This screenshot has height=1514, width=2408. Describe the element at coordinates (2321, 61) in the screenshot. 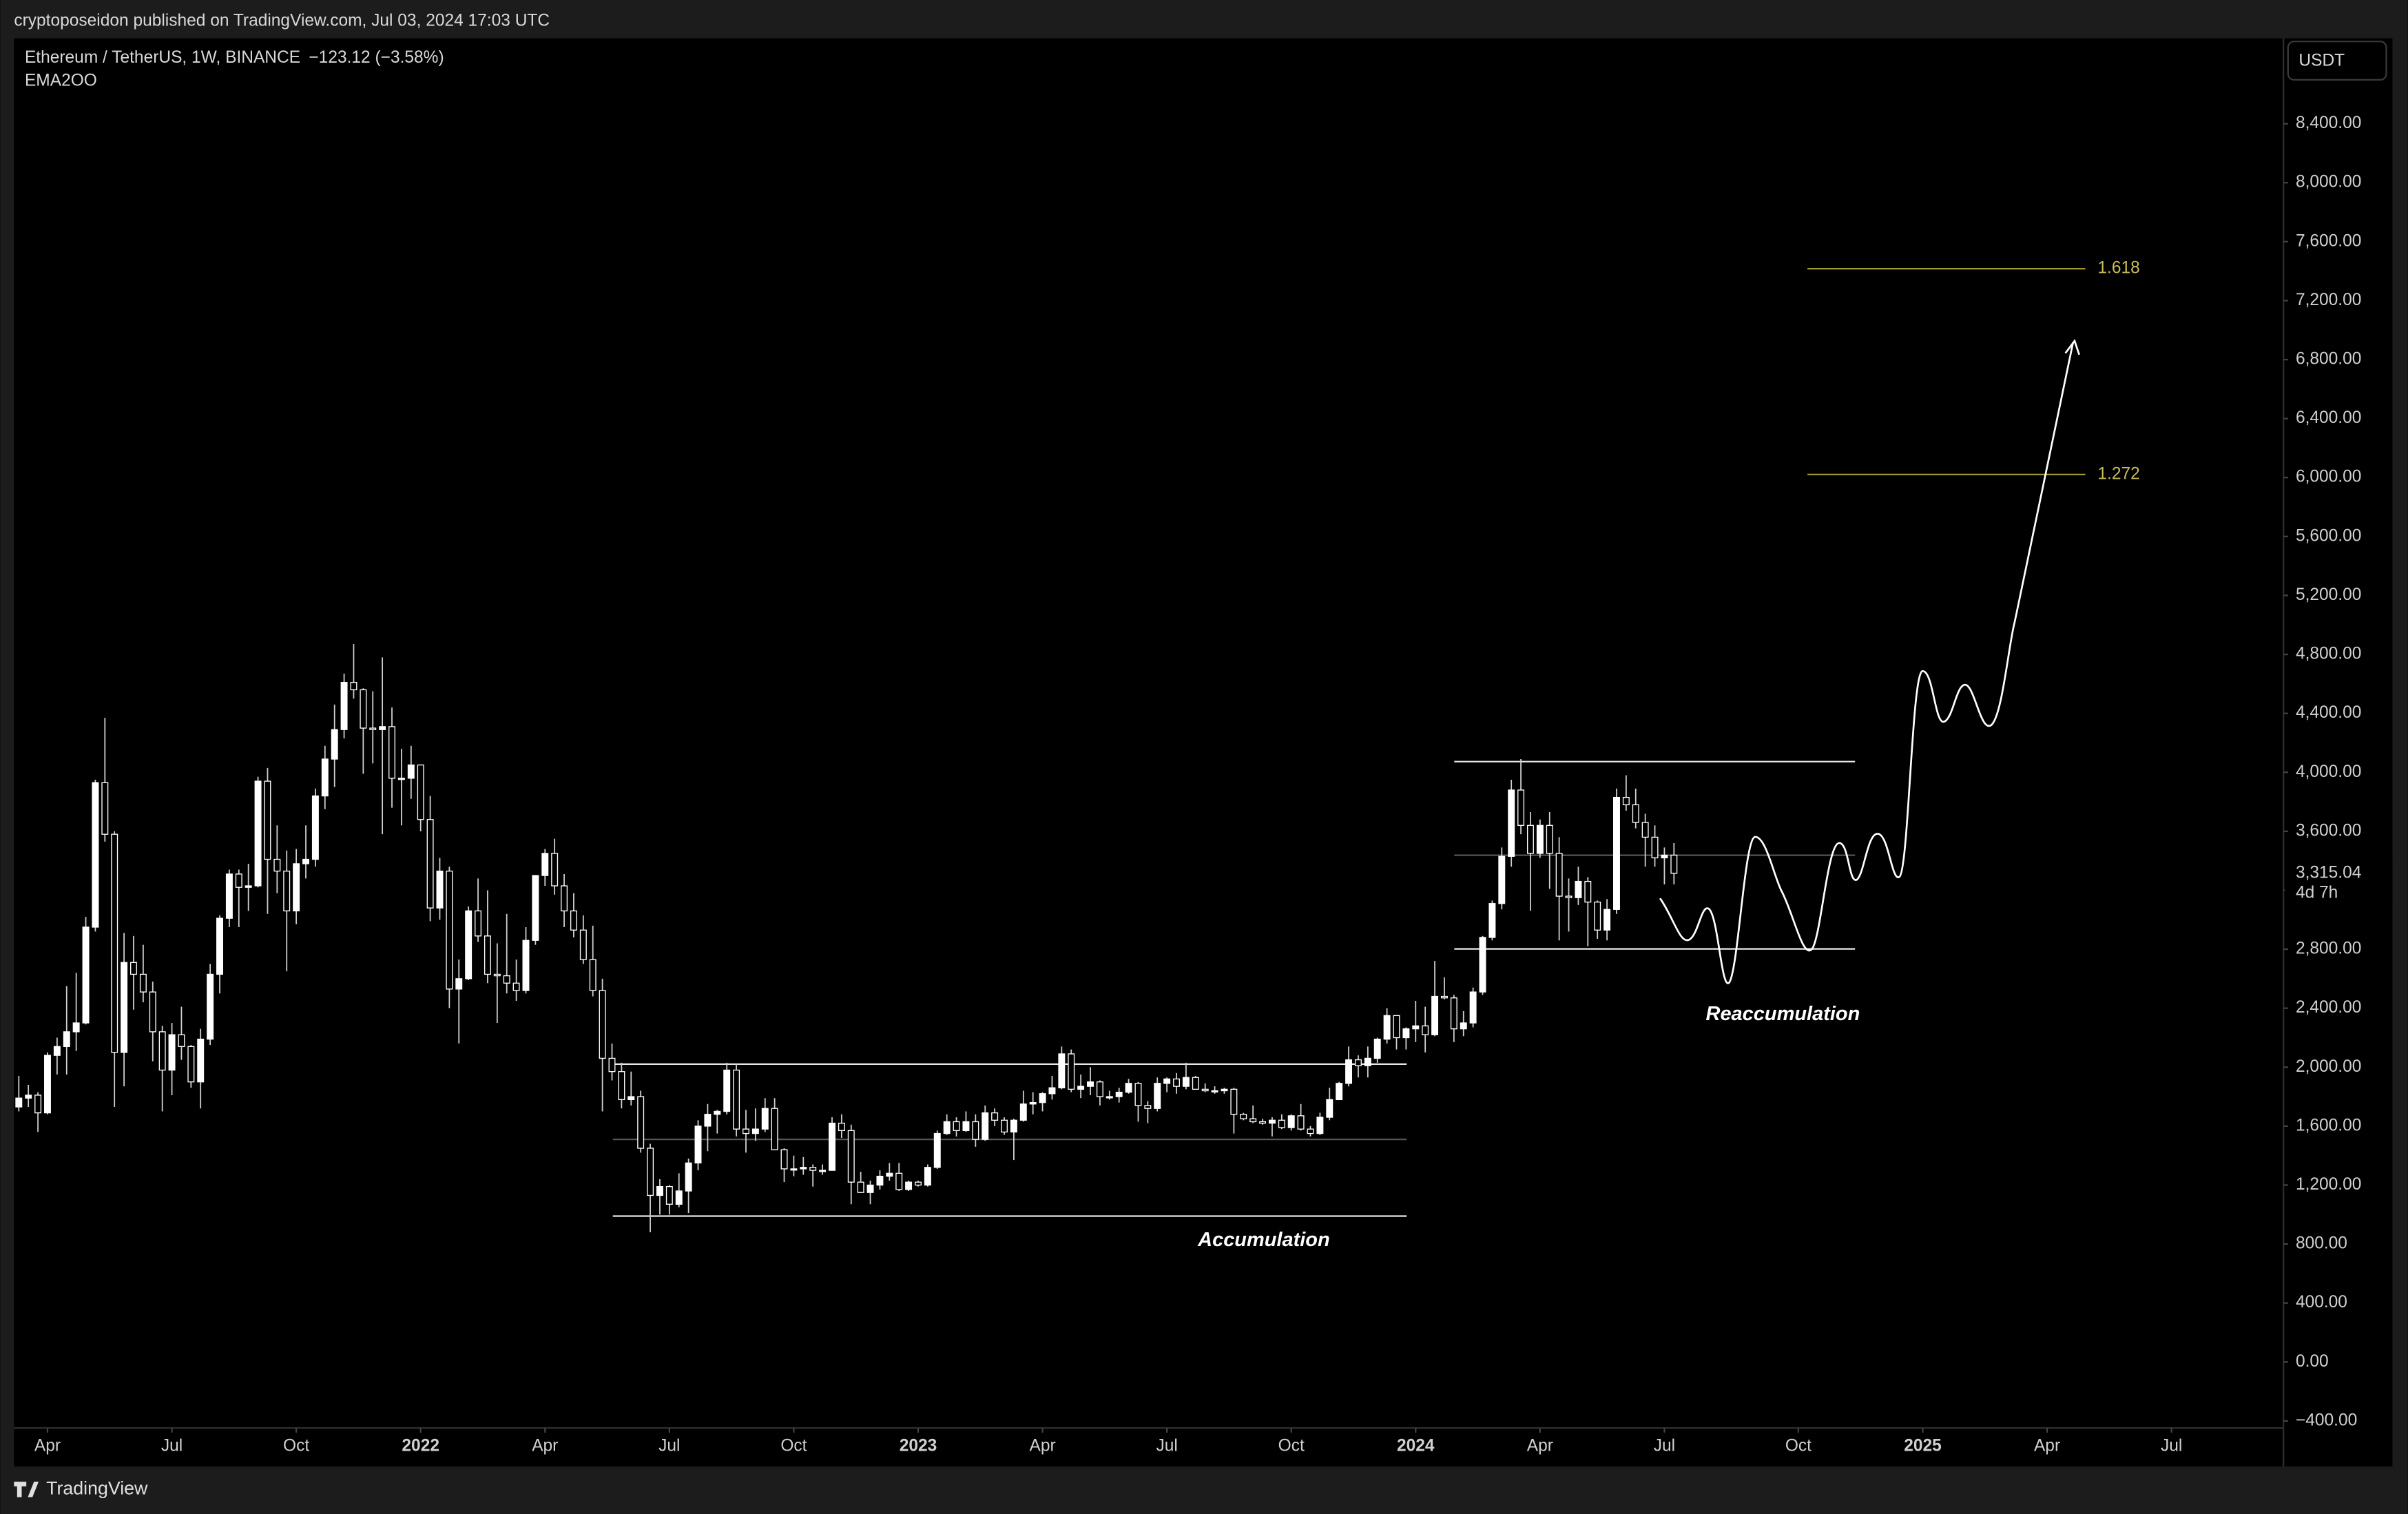

I see `currency-label: USDT` at that location.